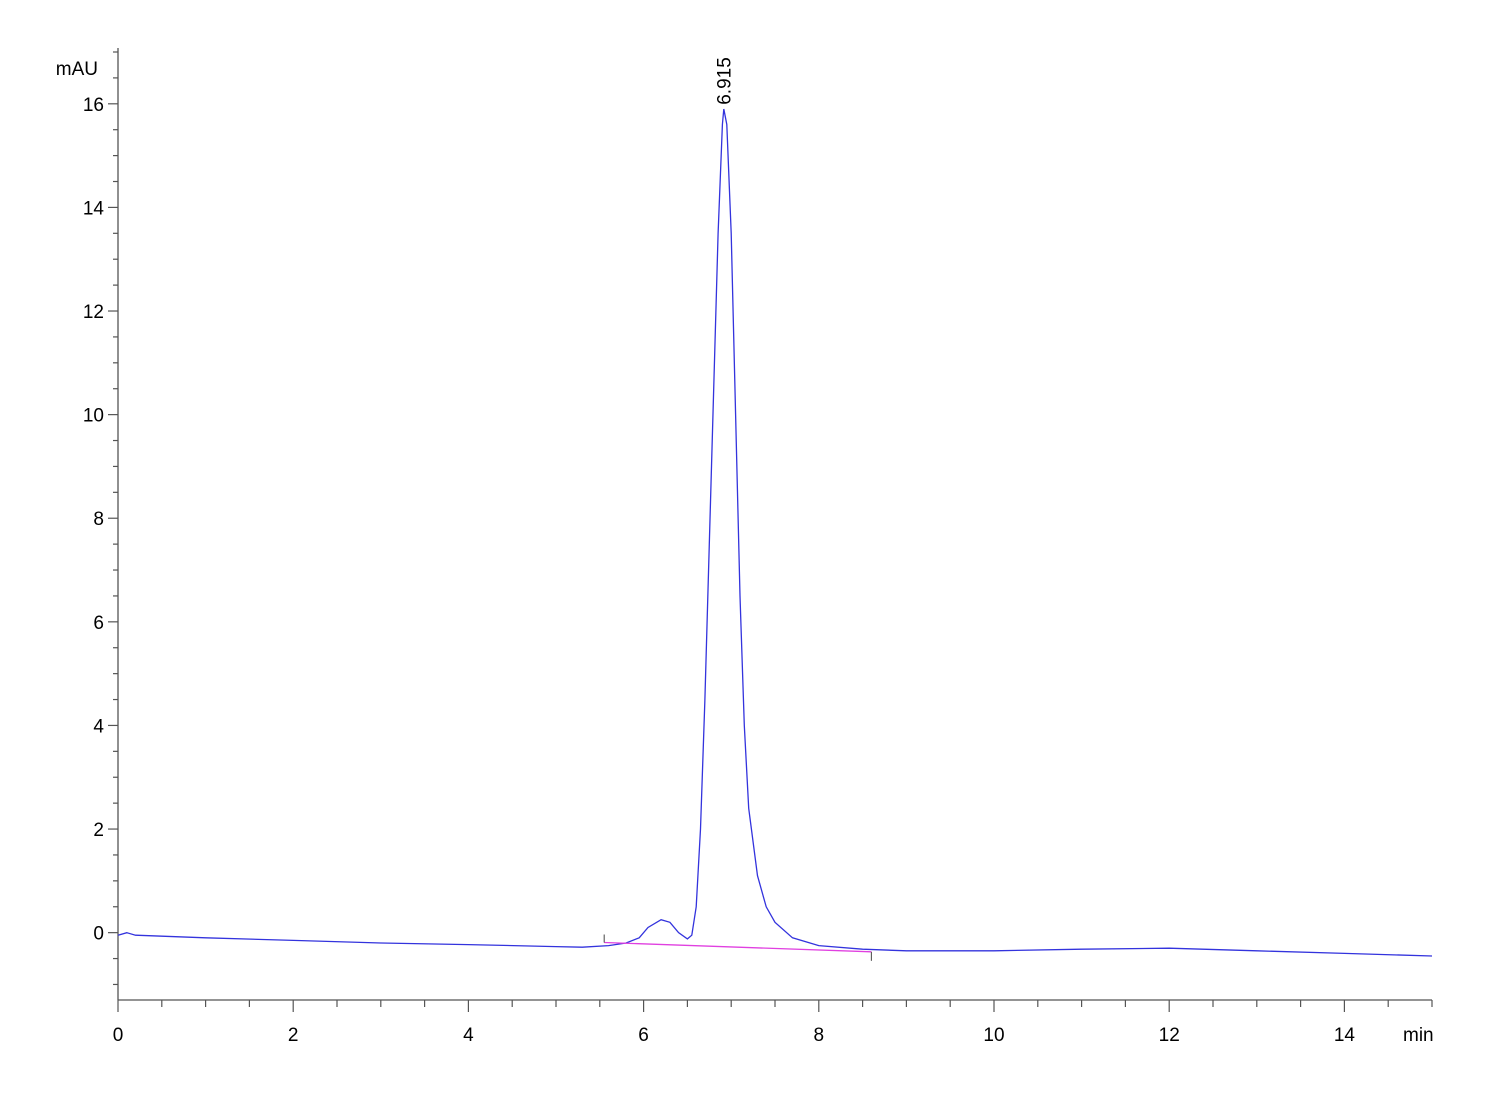 This screenshot has width=1500, height=1105. I want to click on x-axis-label: min, so click(1418, 1035).